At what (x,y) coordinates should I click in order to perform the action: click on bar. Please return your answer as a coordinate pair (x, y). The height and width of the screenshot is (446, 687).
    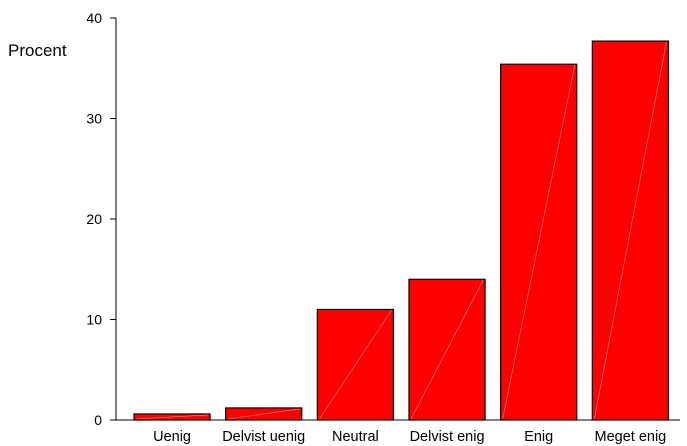
    Looking at the image, I should click on (355, 364).